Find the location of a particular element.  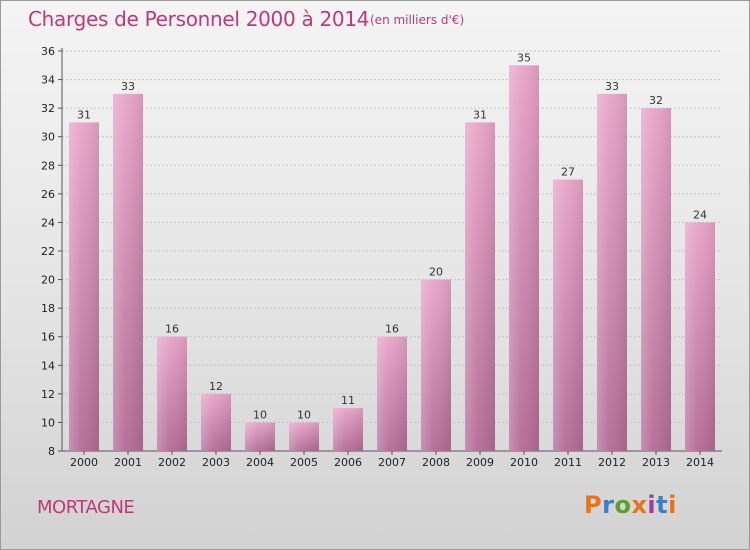

brand-letter: x is located at coordinates (639, 505).